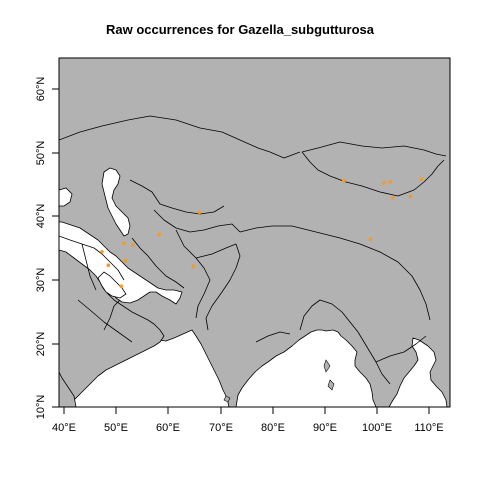  I want to click on black-sea, so click(66, 197).